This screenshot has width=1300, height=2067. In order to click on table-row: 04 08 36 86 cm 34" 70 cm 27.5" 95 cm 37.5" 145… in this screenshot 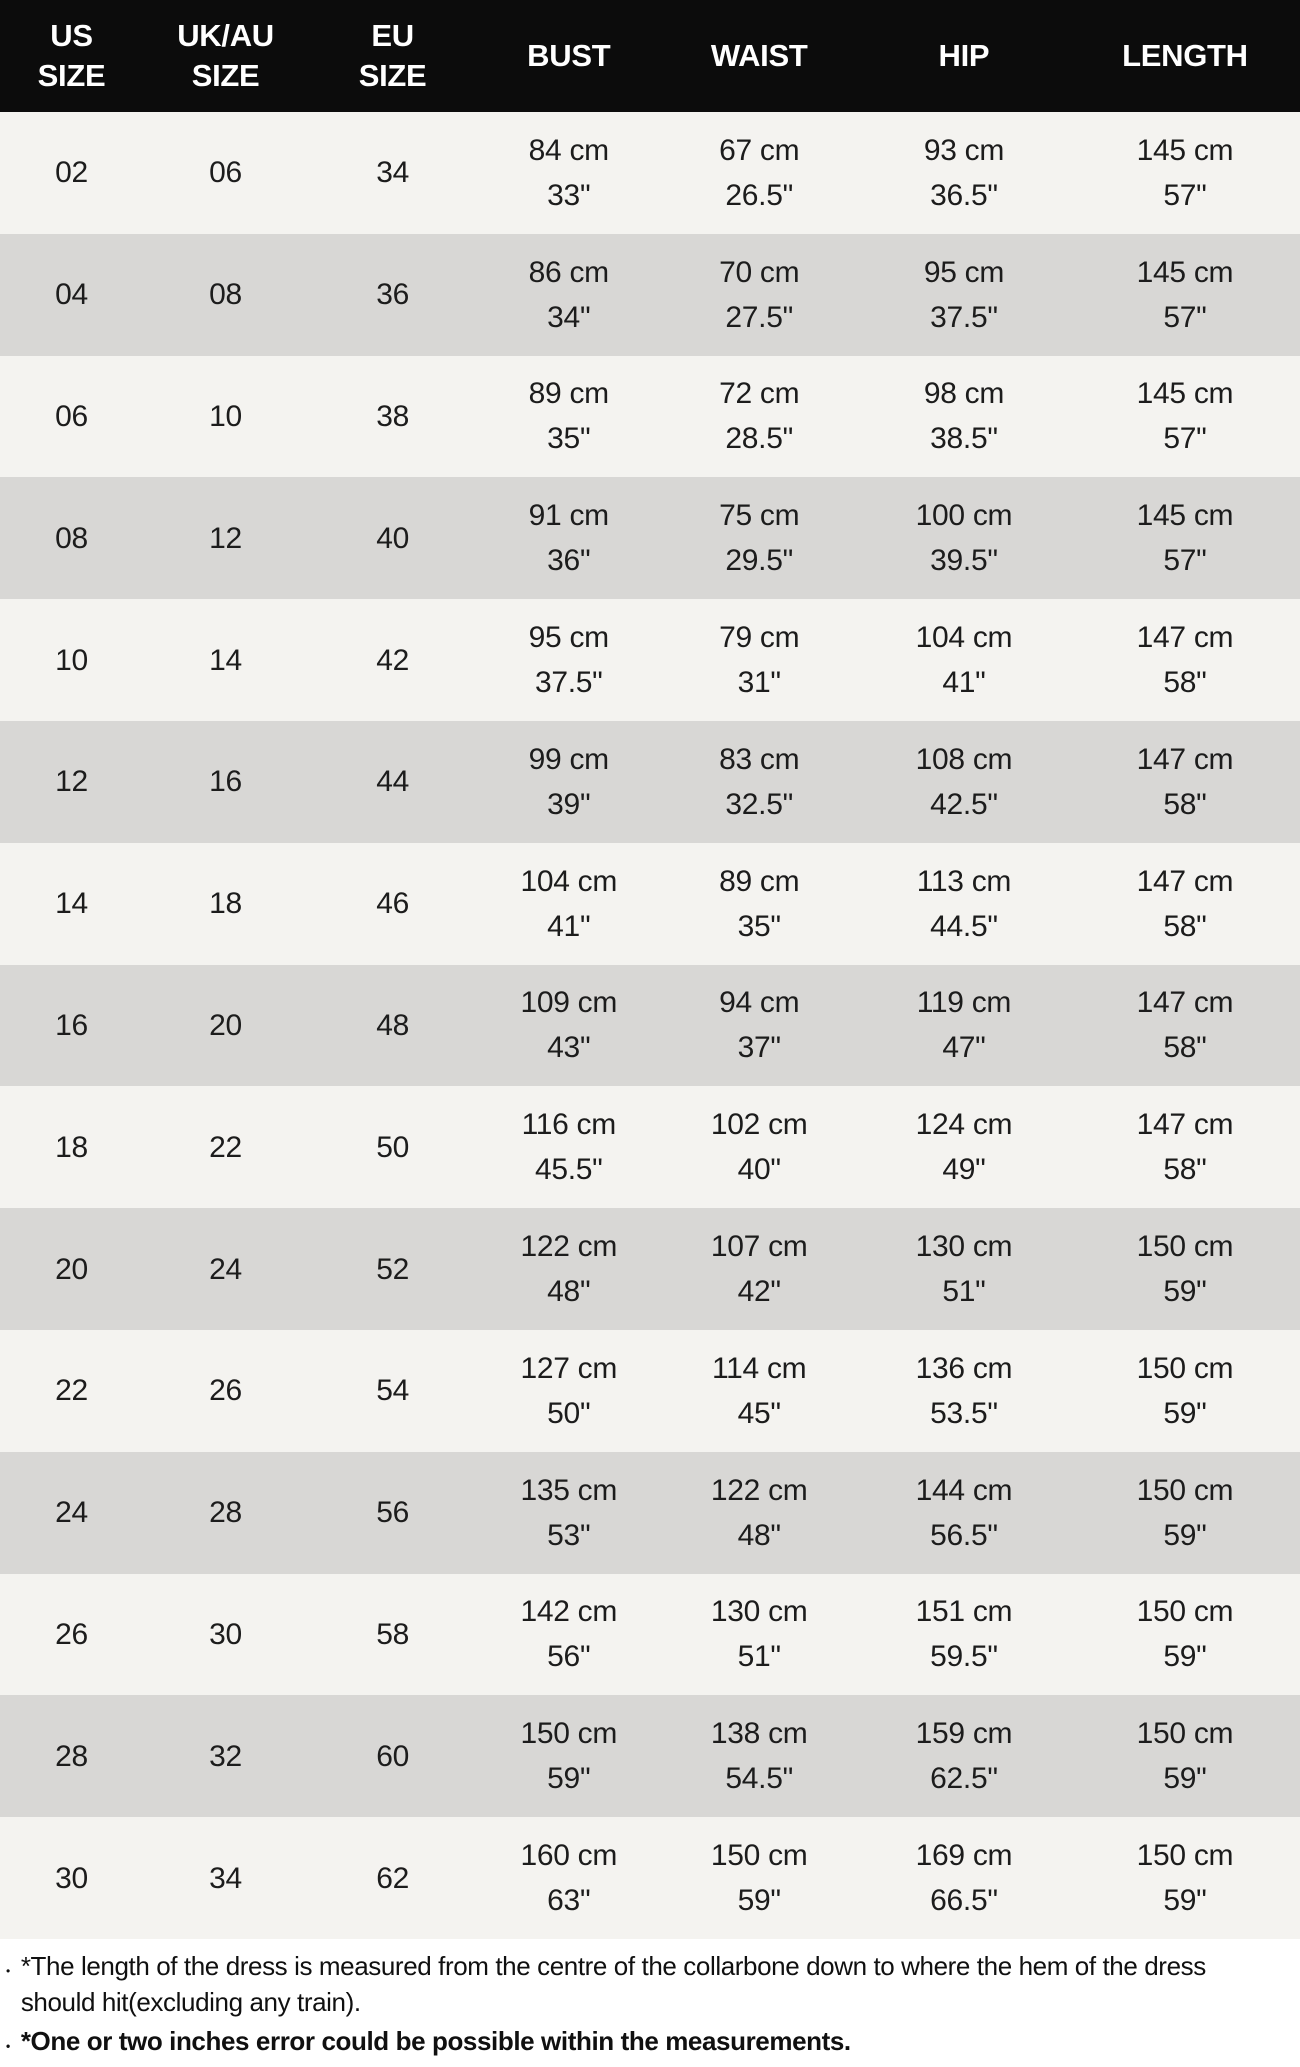, I will do `click(650, 294)`.